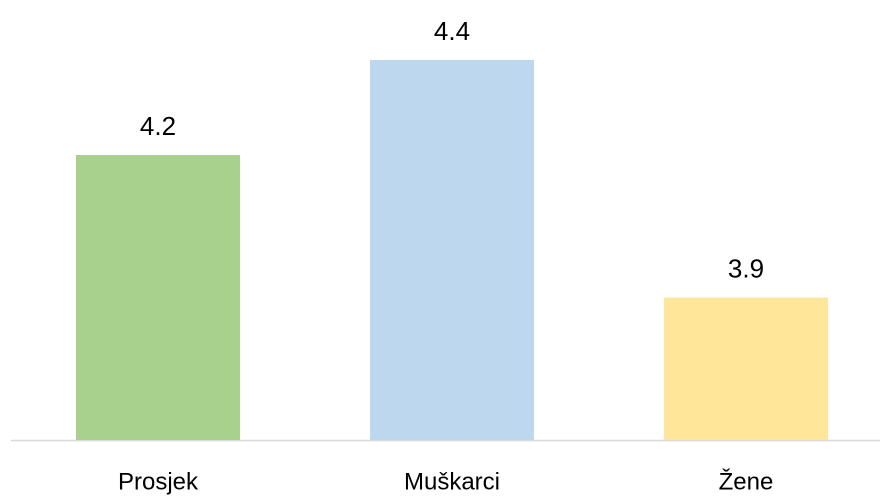 Image resolution: width=880 pixels, height=497 pixels. What do you see at coordinates (746, 268) in the screenshot?
I see `data-label: 3.9` at bounding box center [746, 268].